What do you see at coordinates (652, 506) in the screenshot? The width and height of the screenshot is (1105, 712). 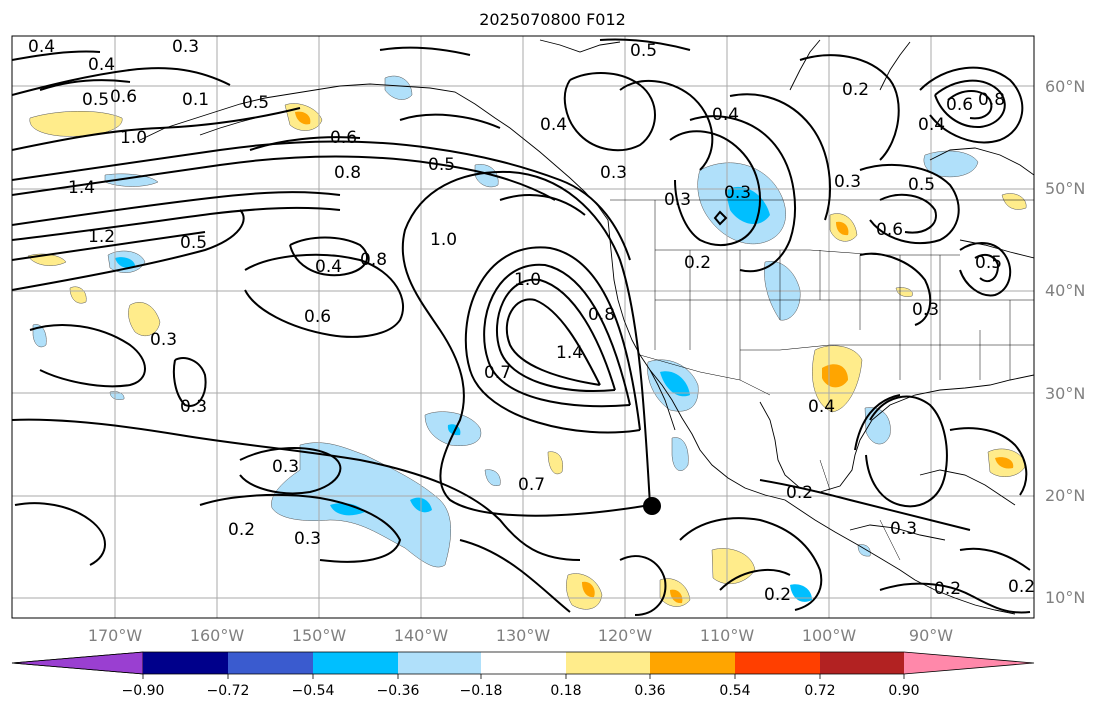 I see `storm-marker-icon` at bounding box center [652, 506].